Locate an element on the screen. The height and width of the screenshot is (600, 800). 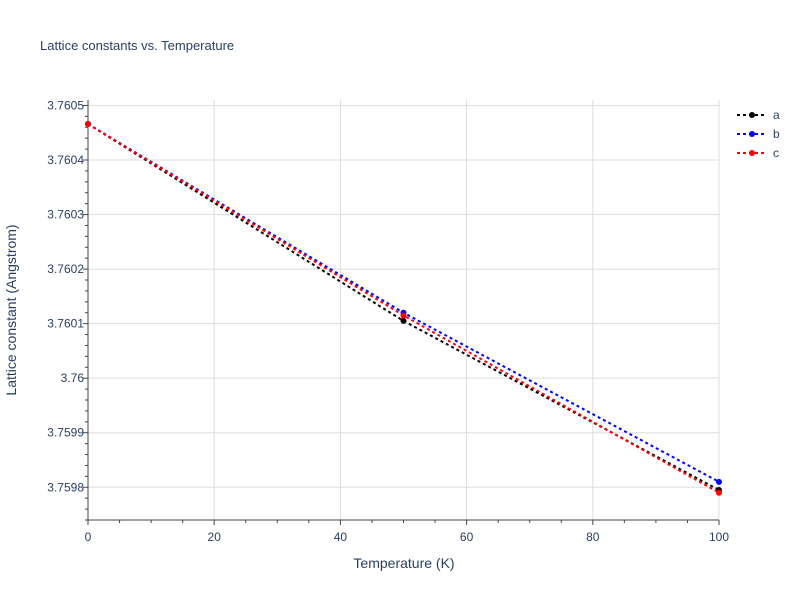
y-tick-label: 3.7598 is located at coordinates (65, 487).